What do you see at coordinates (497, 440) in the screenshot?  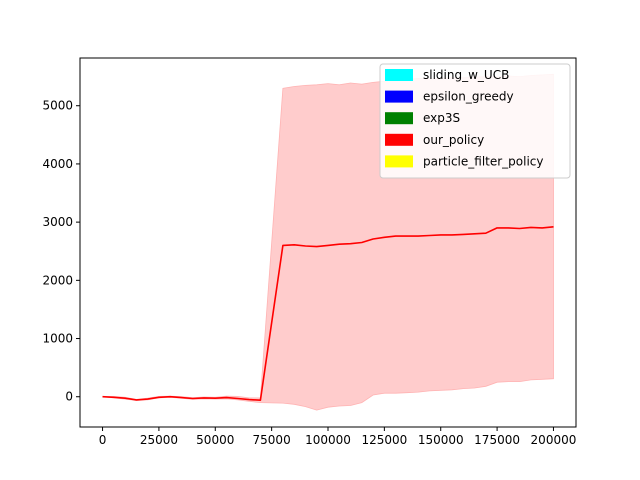 I see `x-tick-label: 175000` at bounding box center [497, 440].